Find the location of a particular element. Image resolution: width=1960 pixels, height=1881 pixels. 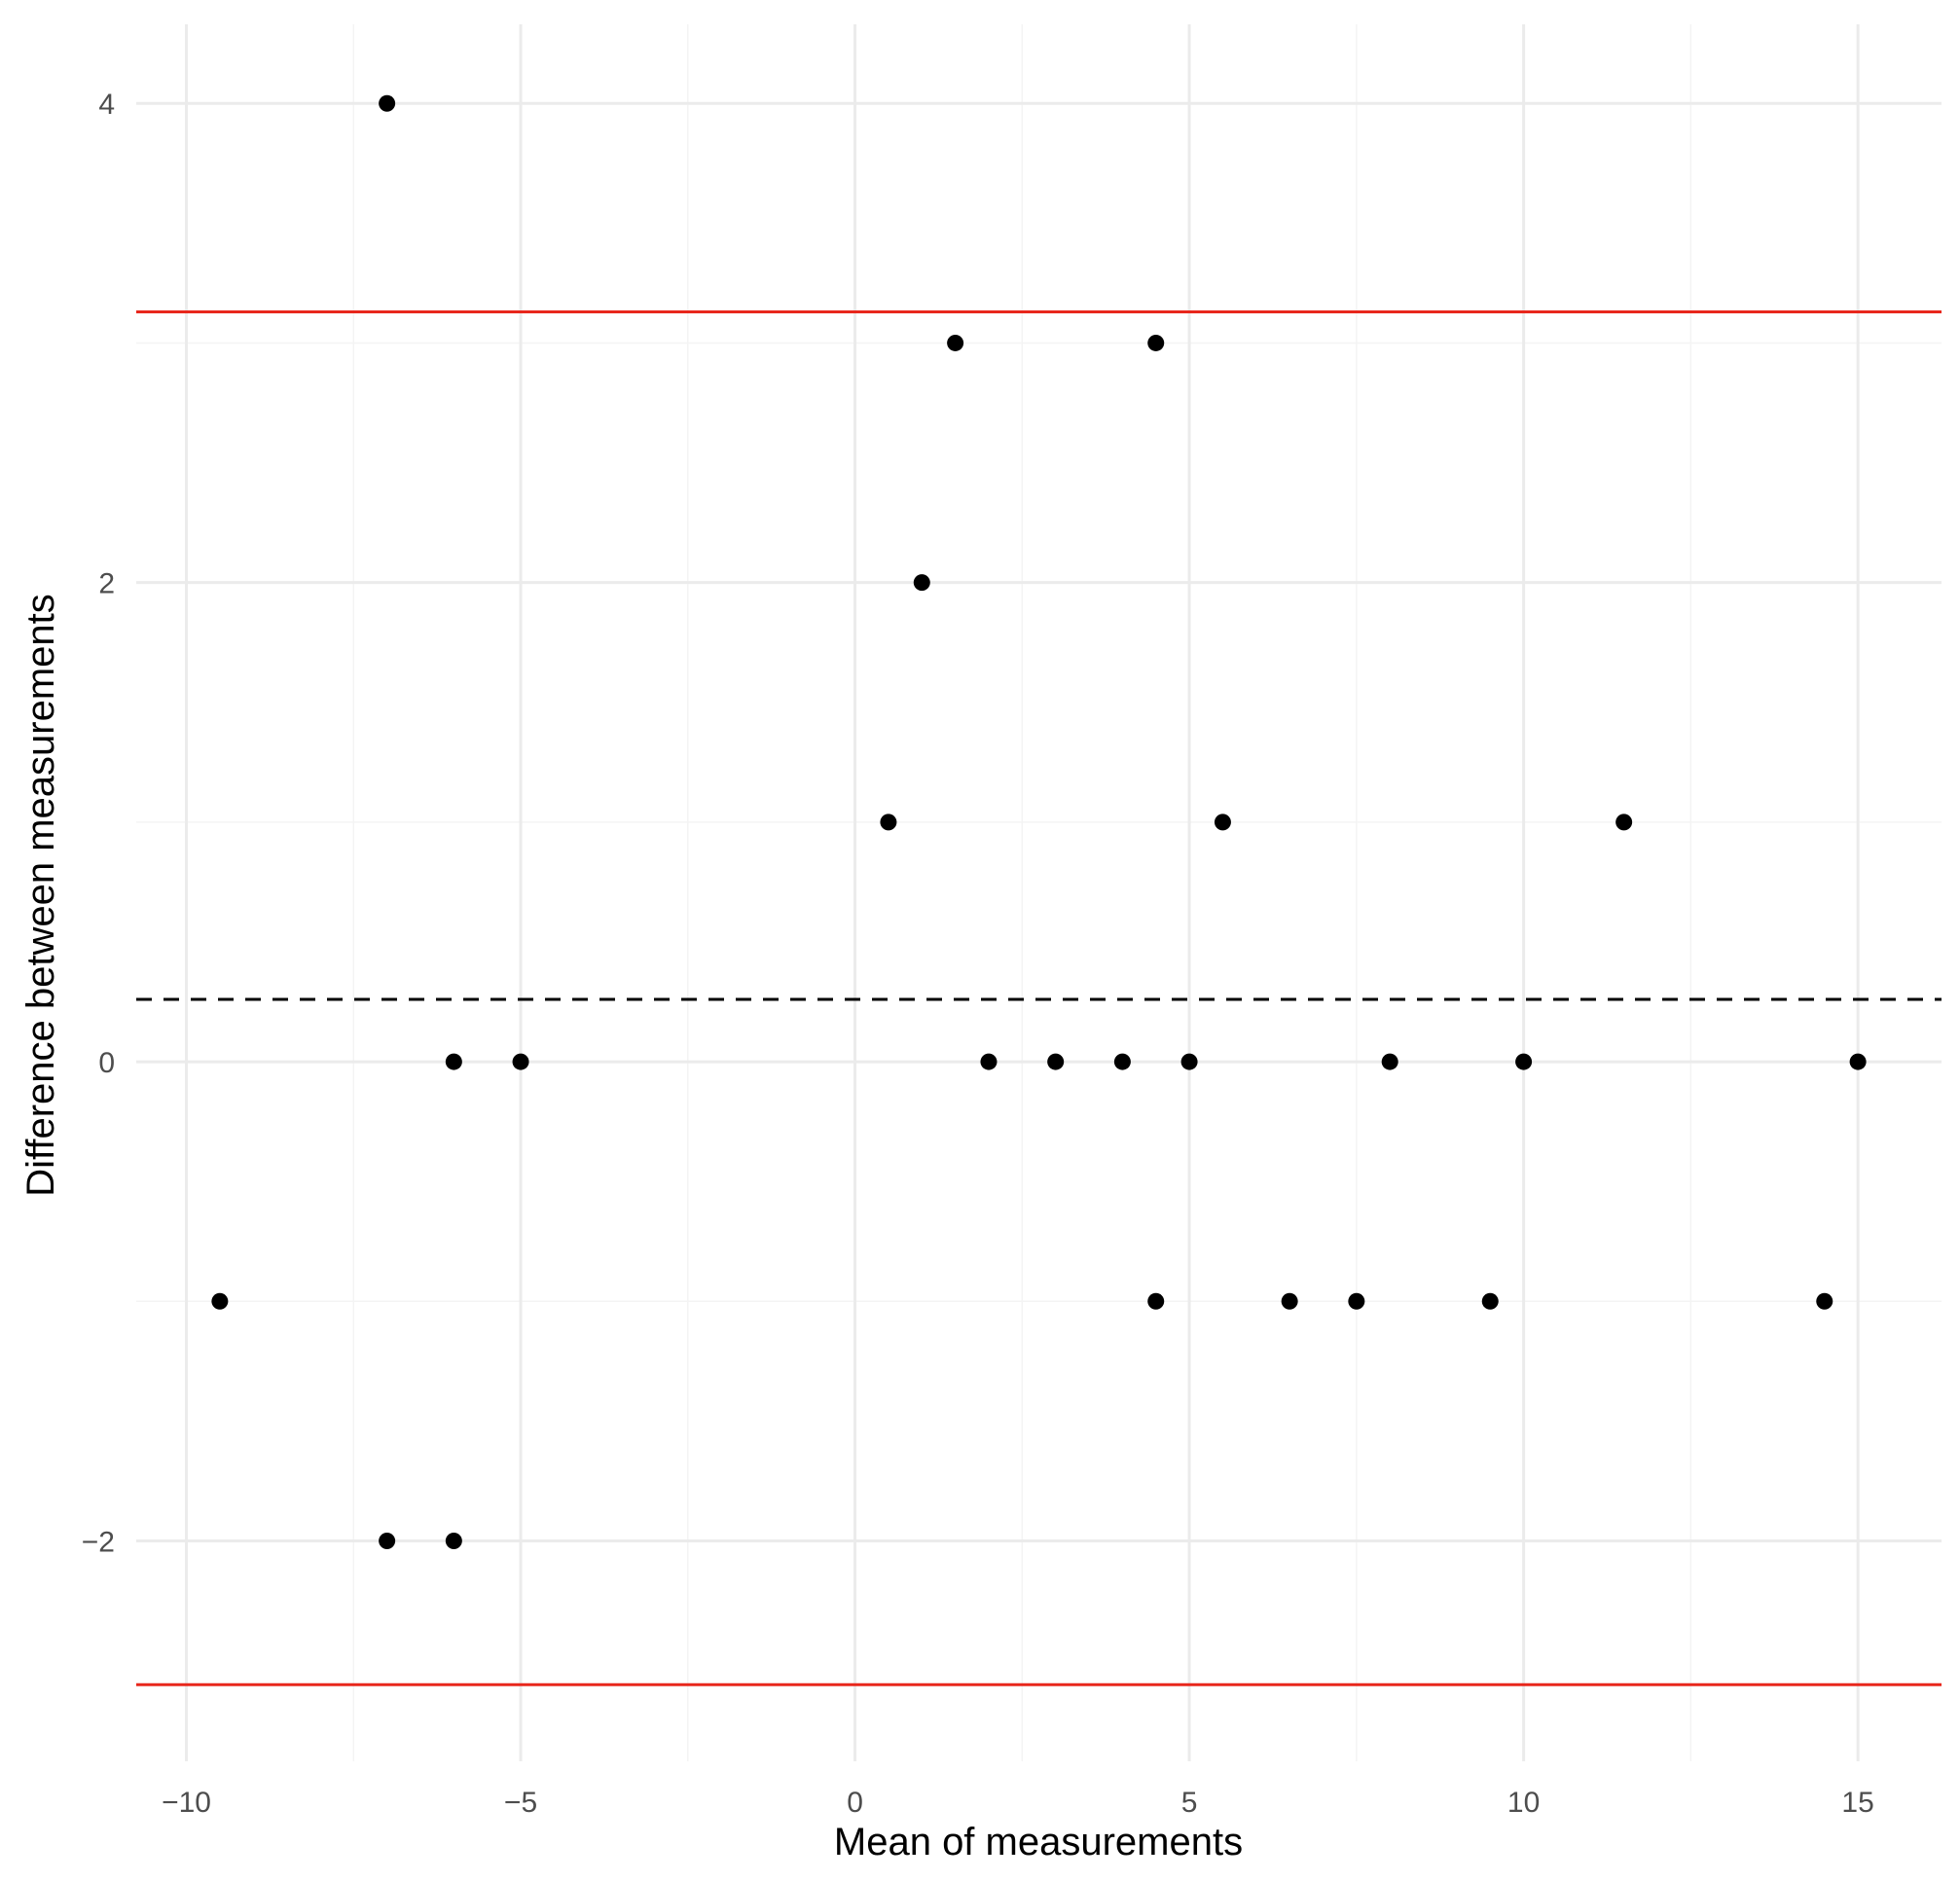

x-tick-label: 5 is located at coordinates (1190, 1803).